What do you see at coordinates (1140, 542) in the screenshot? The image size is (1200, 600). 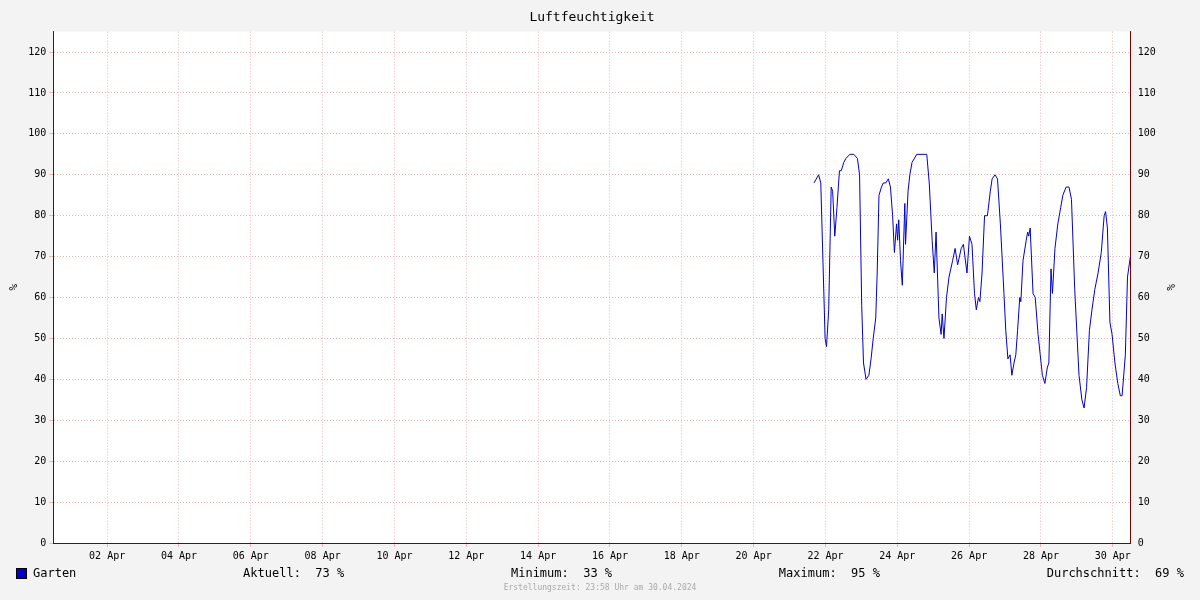 I see `y2-tick-label: 0` at bounding box center [1140, 542].